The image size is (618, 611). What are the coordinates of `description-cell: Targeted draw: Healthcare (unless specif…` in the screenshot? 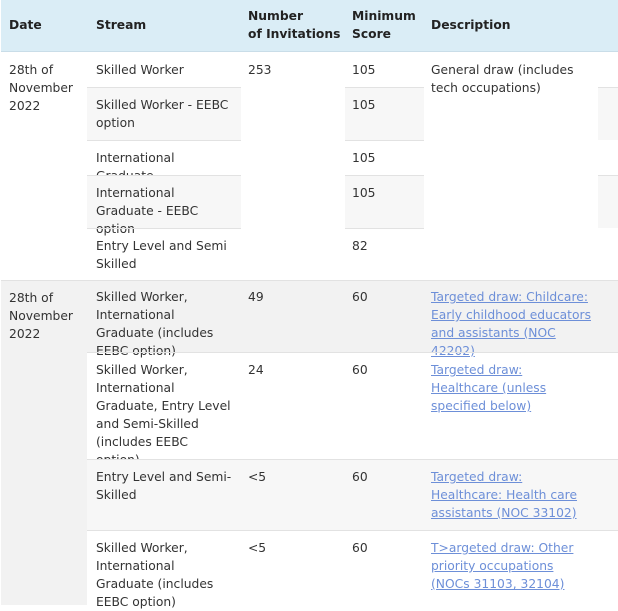 It's located at (521, 405).